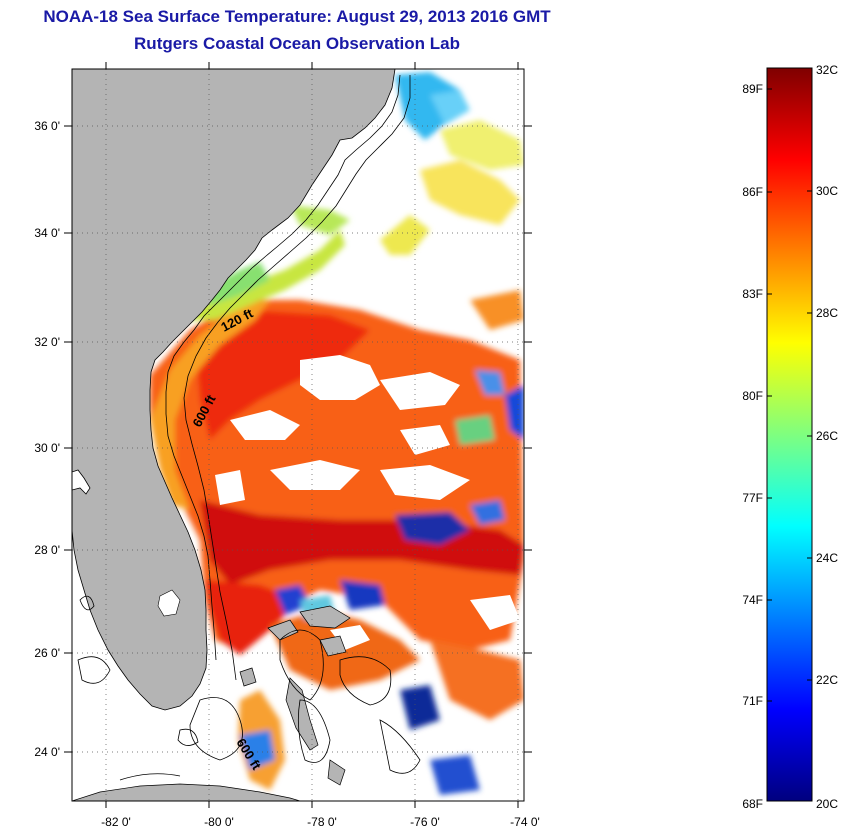 The image size is (849, 832). What do you see at coordinates (525, 822) in the screenshot?
I see `lon-label-74: -74 0'` at bounding box center [525, 822].